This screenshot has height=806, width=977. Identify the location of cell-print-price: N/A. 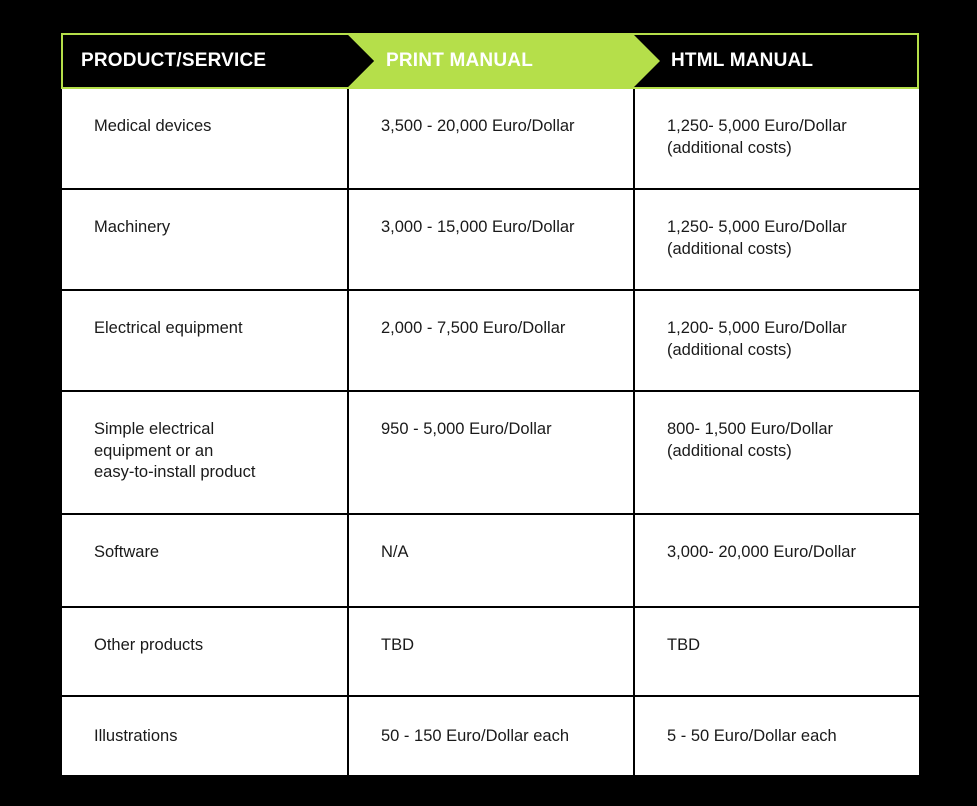
(491, 560).